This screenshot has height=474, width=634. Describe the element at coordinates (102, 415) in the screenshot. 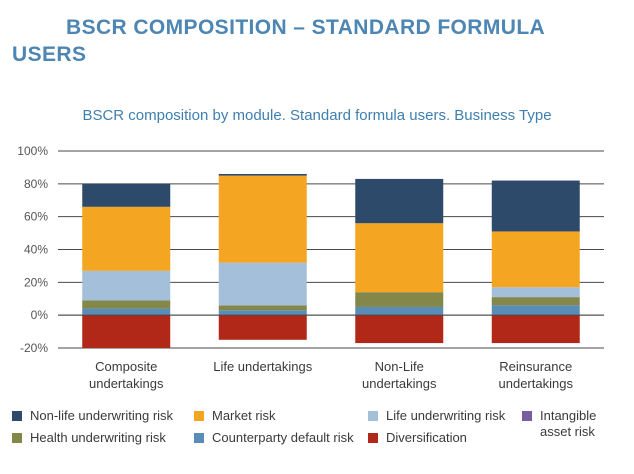

I see `legend-label: Non-life underwriting risk` at that location.